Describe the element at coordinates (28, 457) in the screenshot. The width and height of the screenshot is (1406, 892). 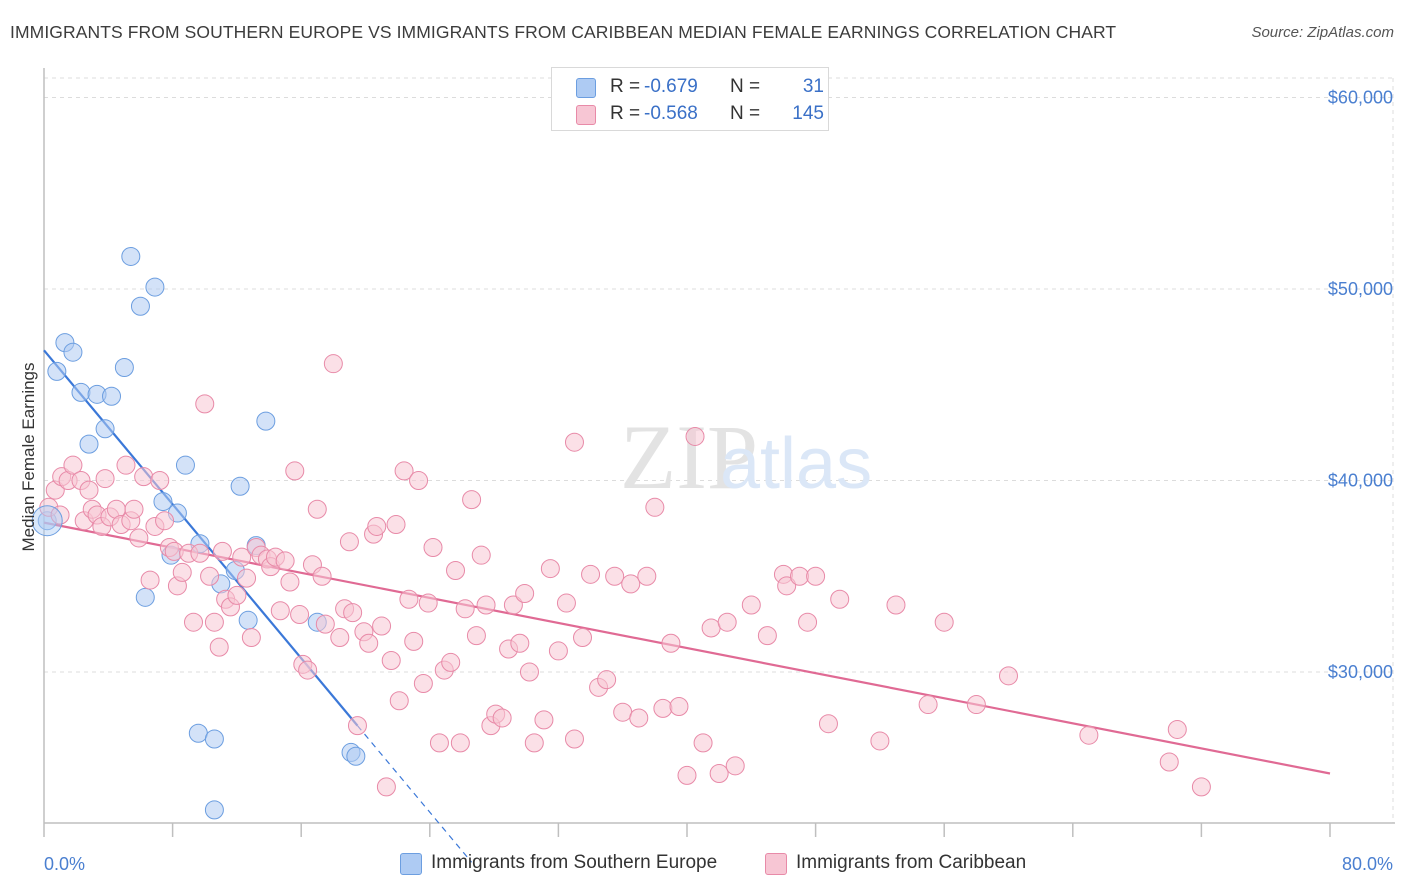
I see `y-axis-title: Median Female Earnings` at that location.